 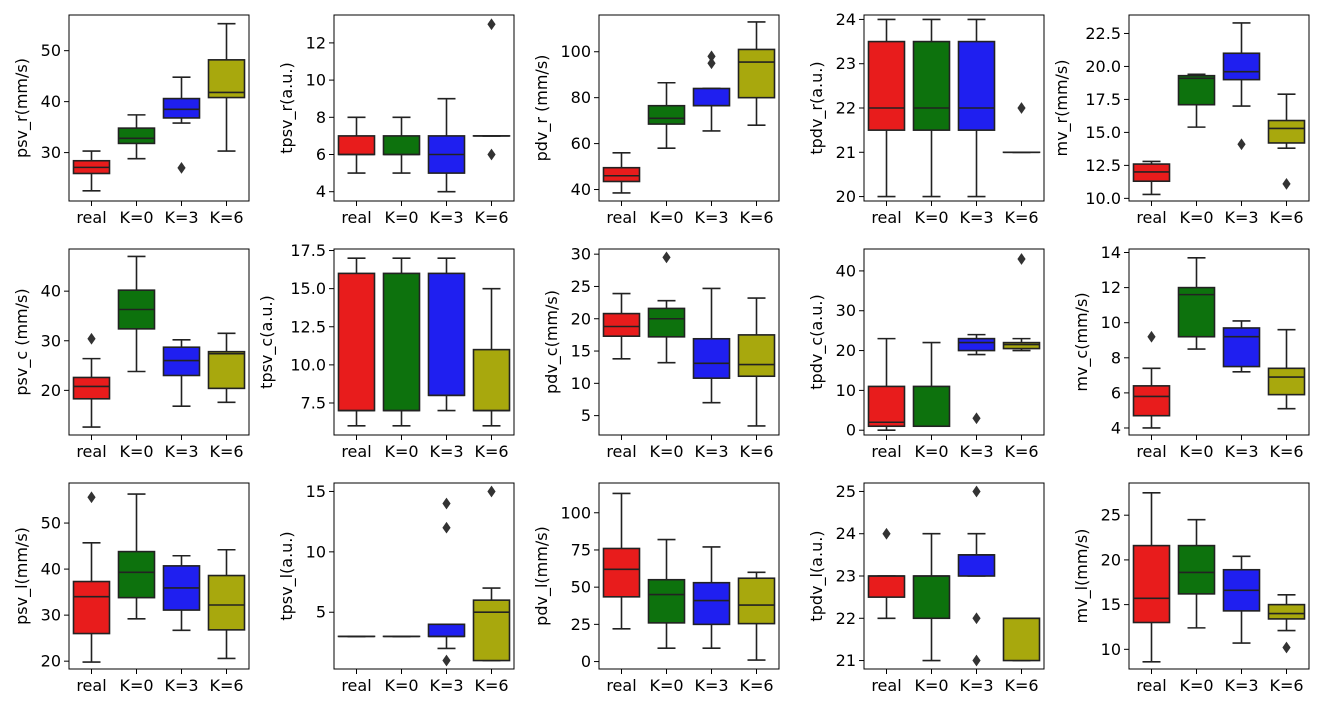 I want to click on subplot-psv-c-mm-s: real K=0 K=3 K=6 20 30 40 psv_c (mm/s), so click(x=131, y=354).